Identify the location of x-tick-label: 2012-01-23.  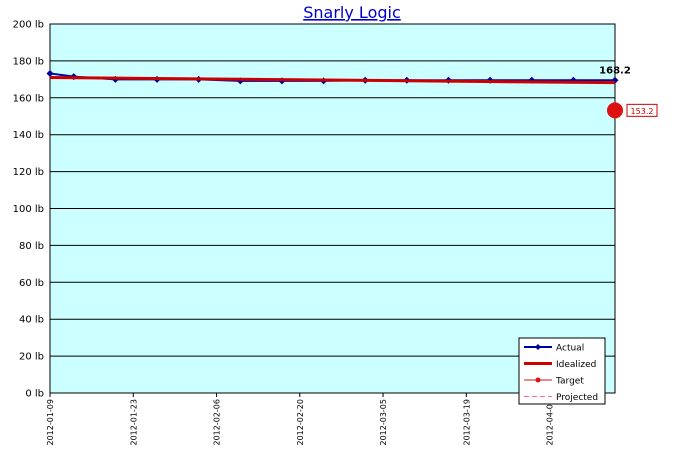
(133, 422).